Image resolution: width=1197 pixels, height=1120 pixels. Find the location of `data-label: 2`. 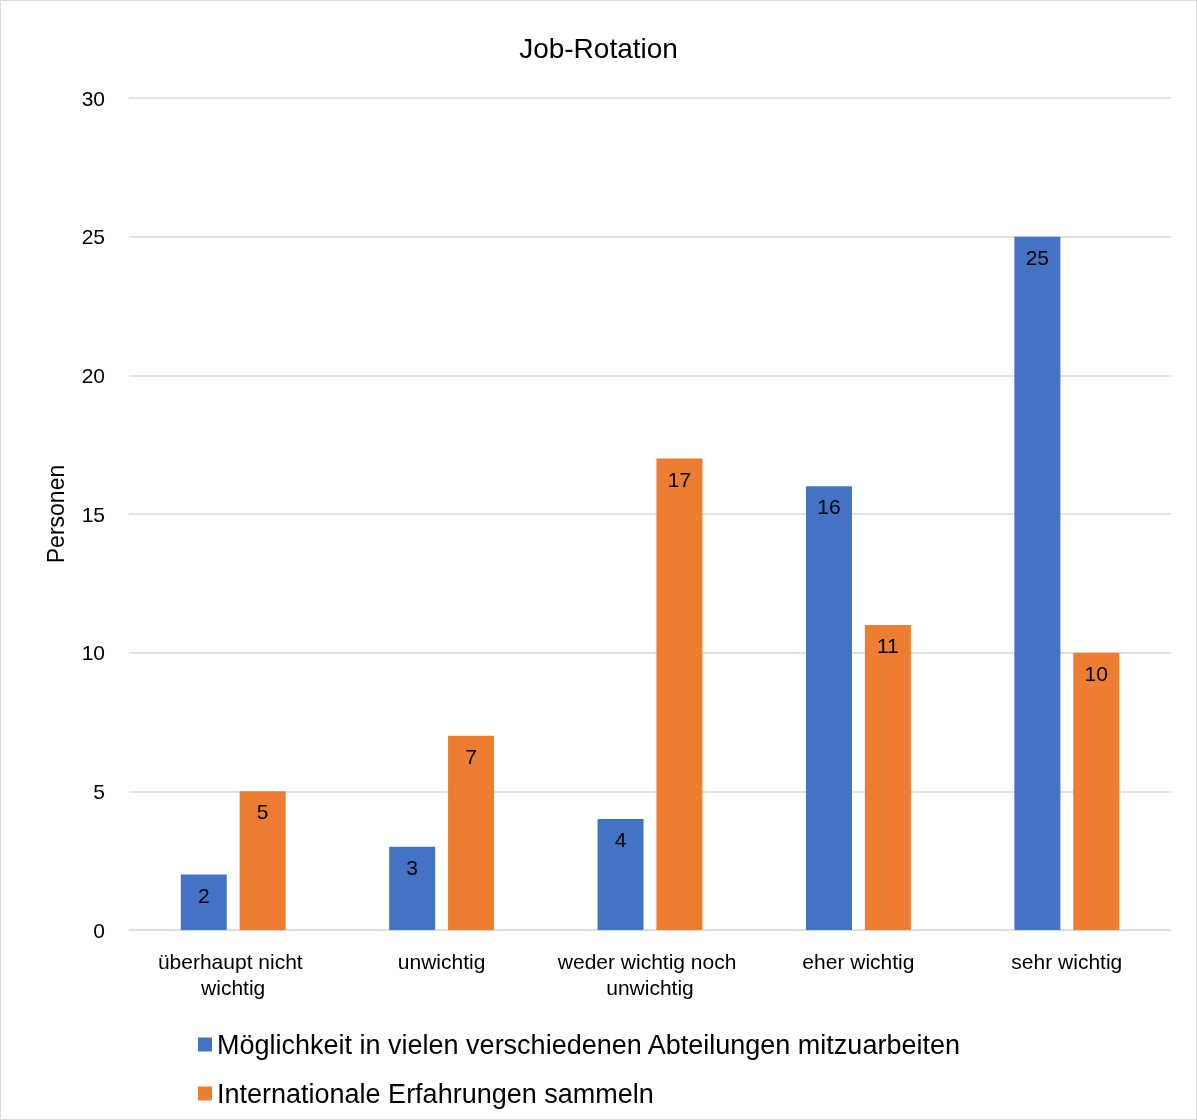

data-label: 2 is located at coordinates (203, 895).